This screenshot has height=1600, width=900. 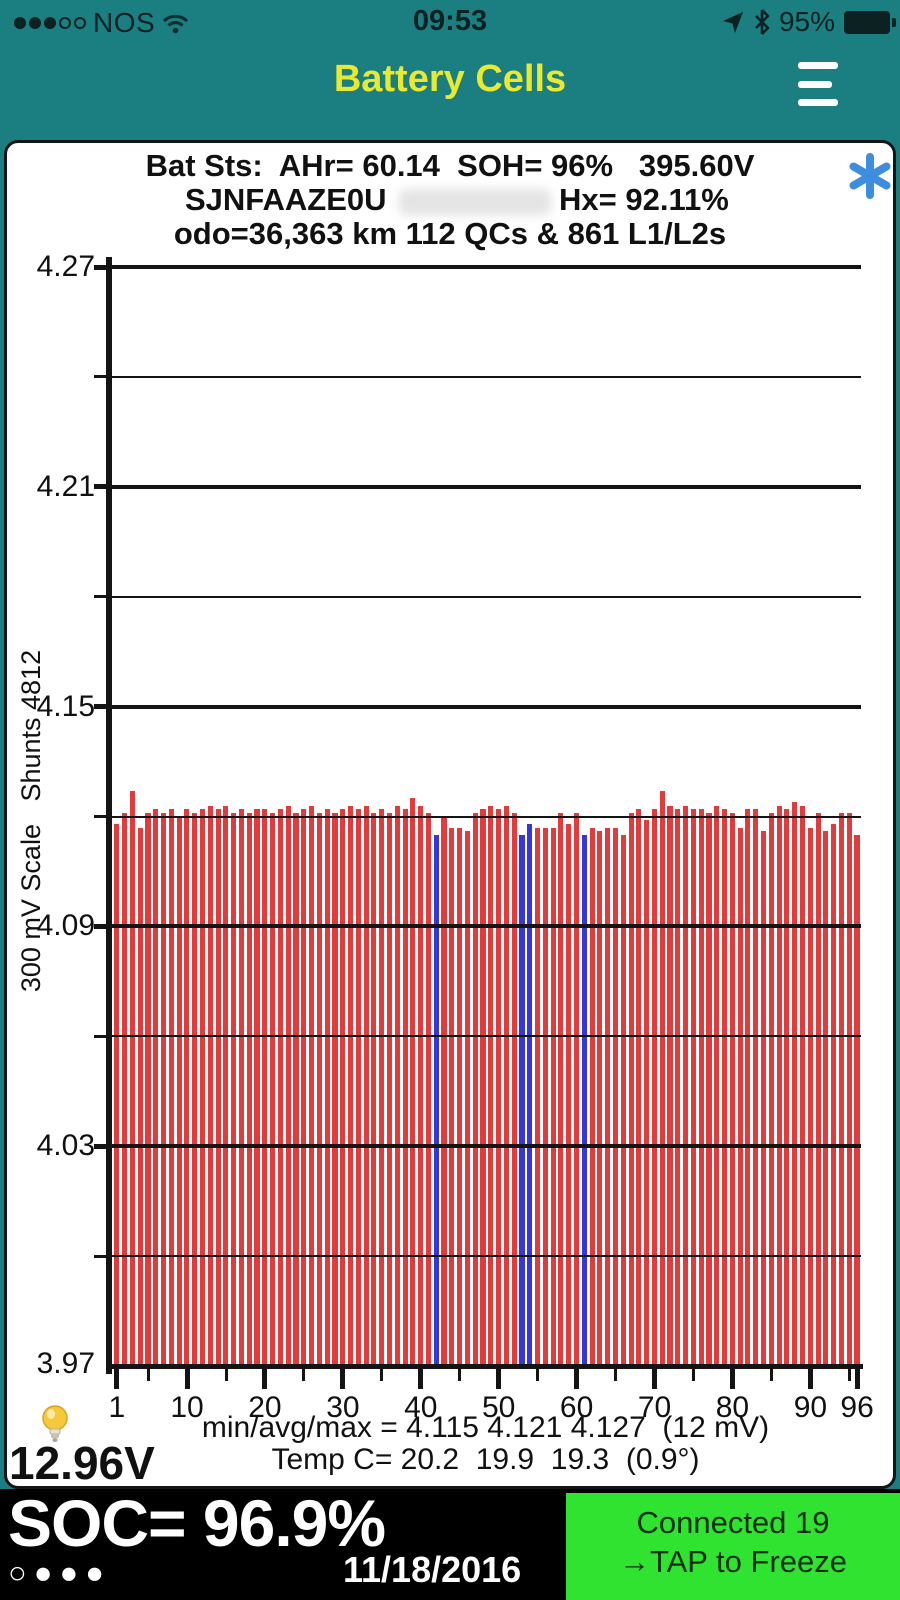 What do you see at coordinates (732, 1407) in the screenshot?
I see `x-tick-label: 80` at bounding box center [732, 1407].